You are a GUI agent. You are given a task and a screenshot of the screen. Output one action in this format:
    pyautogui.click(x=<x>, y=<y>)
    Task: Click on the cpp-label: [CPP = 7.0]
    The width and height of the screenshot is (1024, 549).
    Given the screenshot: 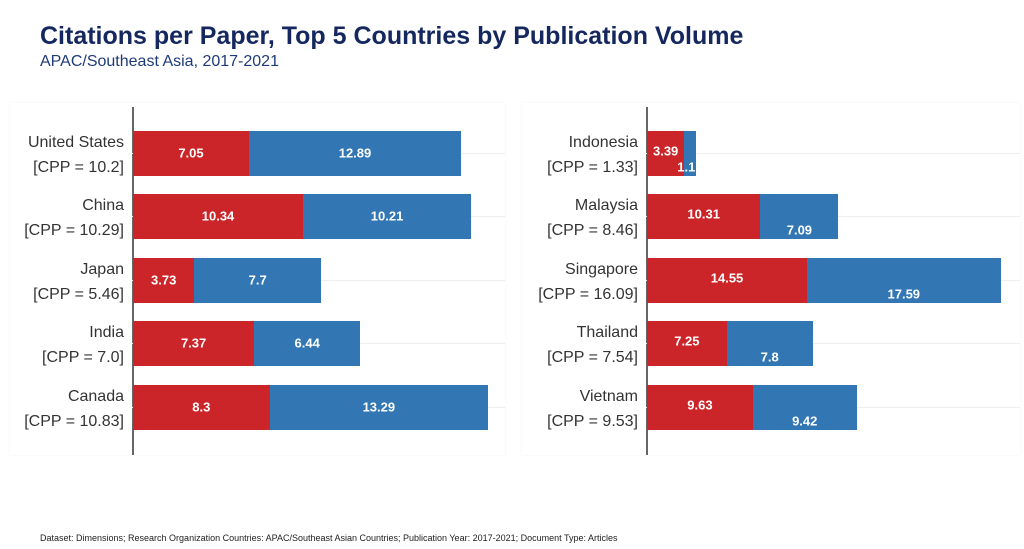 What is the action you would take?
    pyautogui.click(x=83, y=357)
    